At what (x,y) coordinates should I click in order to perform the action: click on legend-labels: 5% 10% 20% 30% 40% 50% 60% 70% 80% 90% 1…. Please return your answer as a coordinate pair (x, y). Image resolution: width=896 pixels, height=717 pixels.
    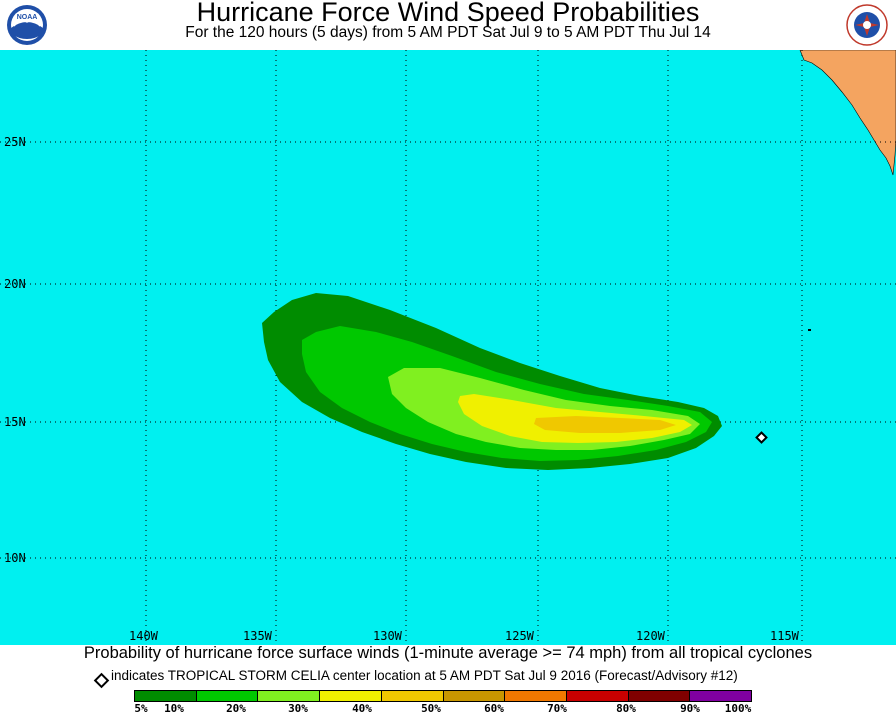
    Looking at the image, I should click on (448, 710).